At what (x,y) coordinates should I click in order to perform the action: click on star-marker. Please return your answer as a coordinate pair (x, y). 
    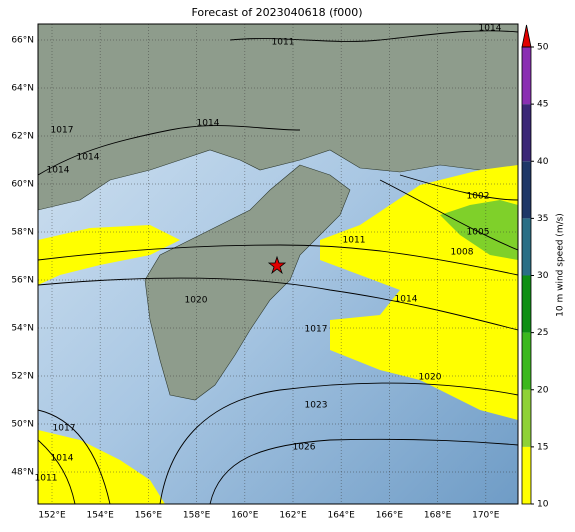
    Looking at the image, I should click on (277, 265).